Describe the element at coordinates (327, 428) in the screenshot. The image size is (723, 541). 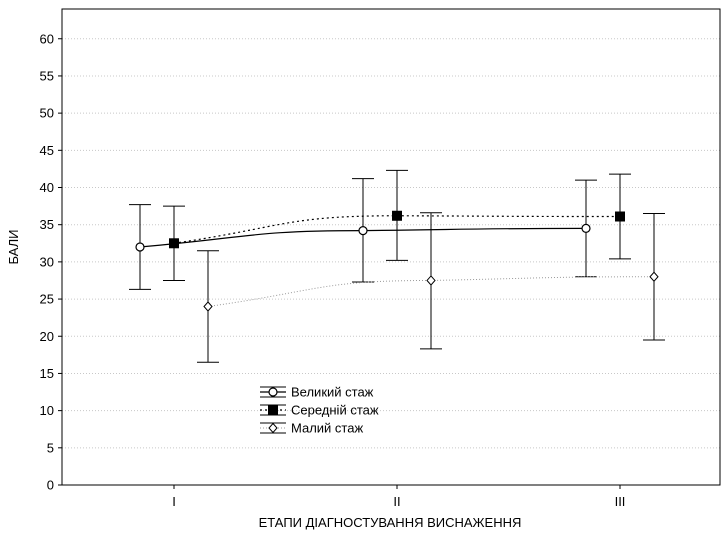
I see `legend-label: Малий стаж` at that location.